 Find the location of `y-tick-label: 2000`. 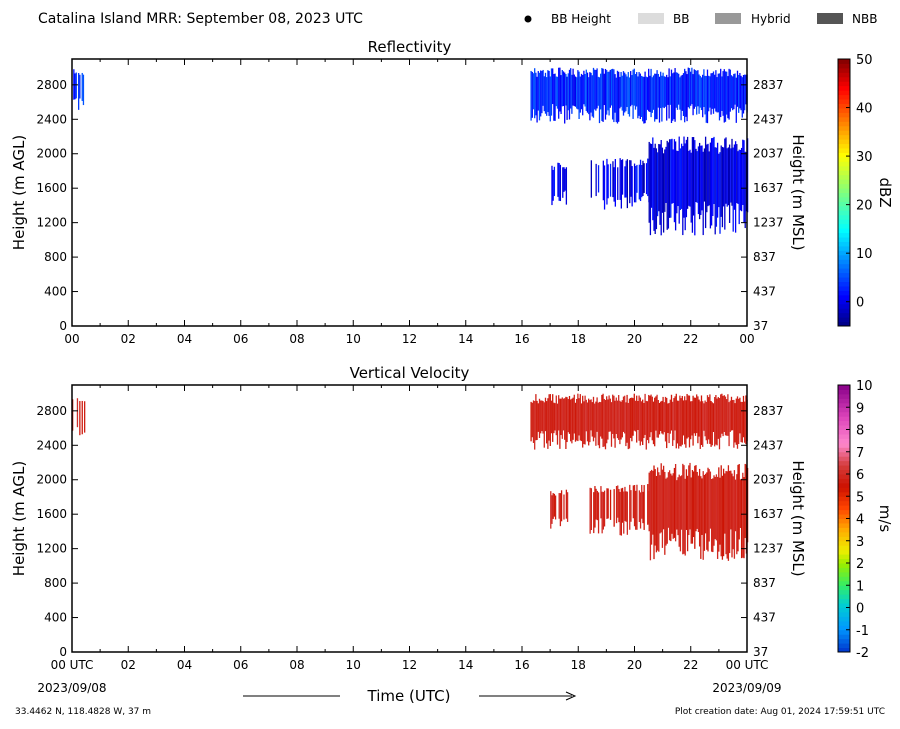

y-tick-label: 2000 is located at coordinates (51, 480).